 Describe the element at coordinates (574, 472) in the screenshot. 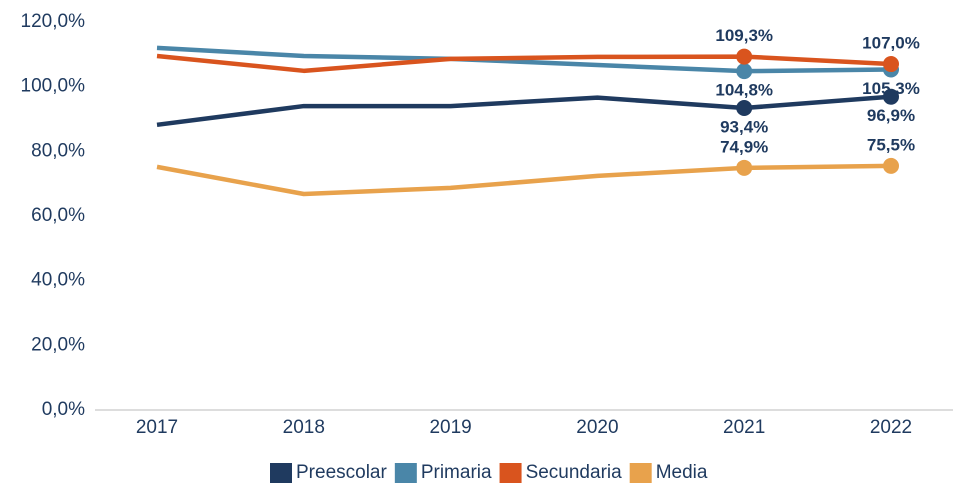

I see `legend-label: Secundaria` at that location.